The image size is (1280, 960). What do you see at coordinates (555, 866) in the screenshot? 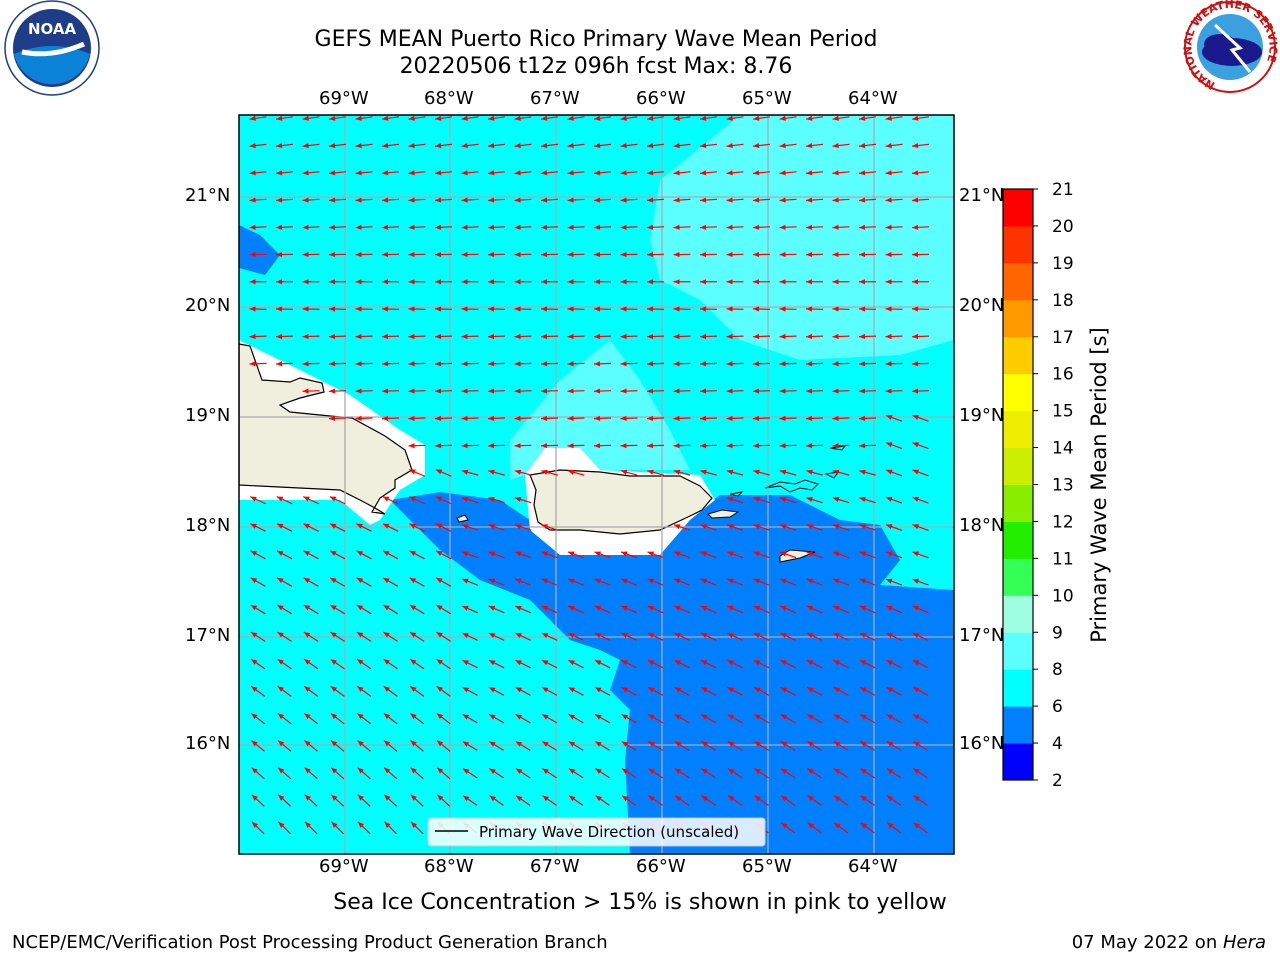
I see `lon-label-bottom: 67°W` at bounding box center [555, 866].